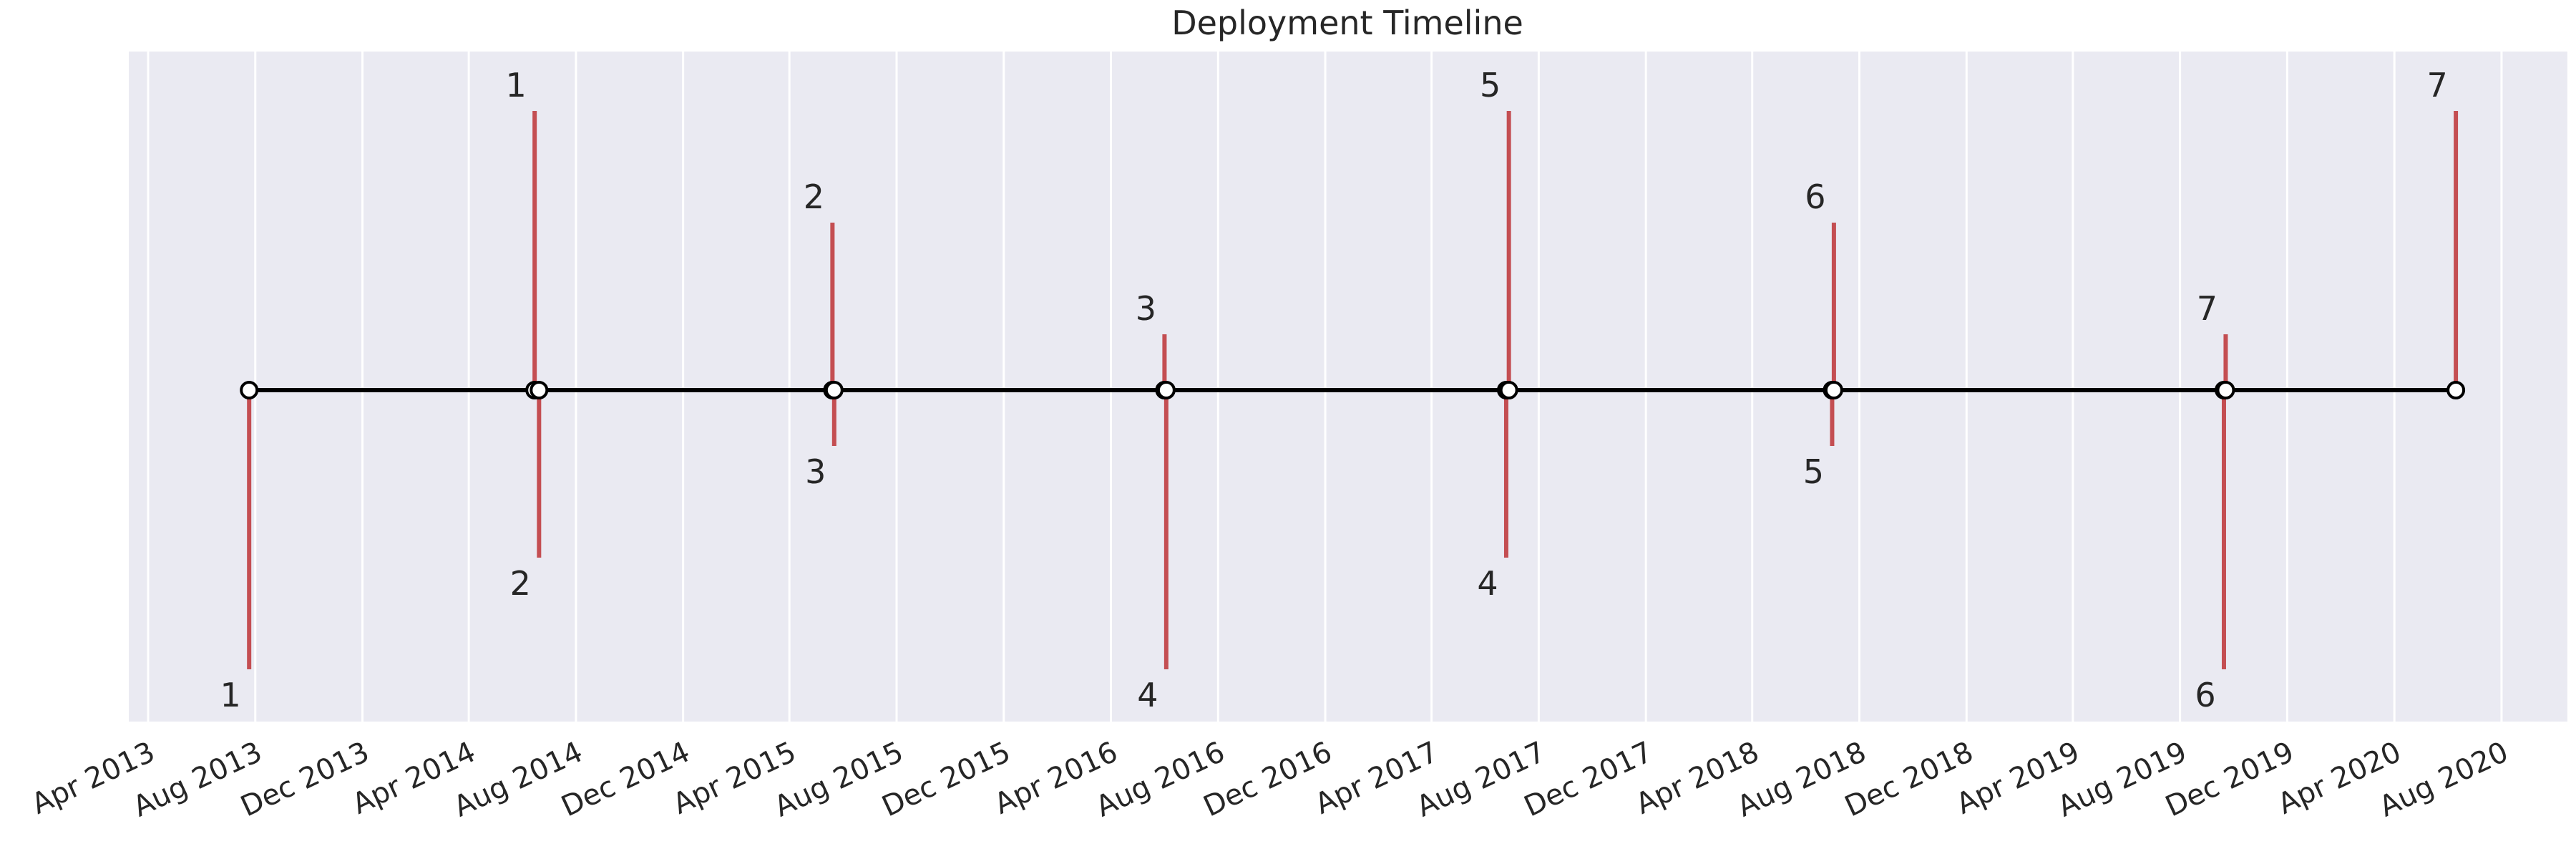 The width and height of the screenshot is (2576, 859). I want to click on chart-title: Deployment Timeline, so click(1347, 23).